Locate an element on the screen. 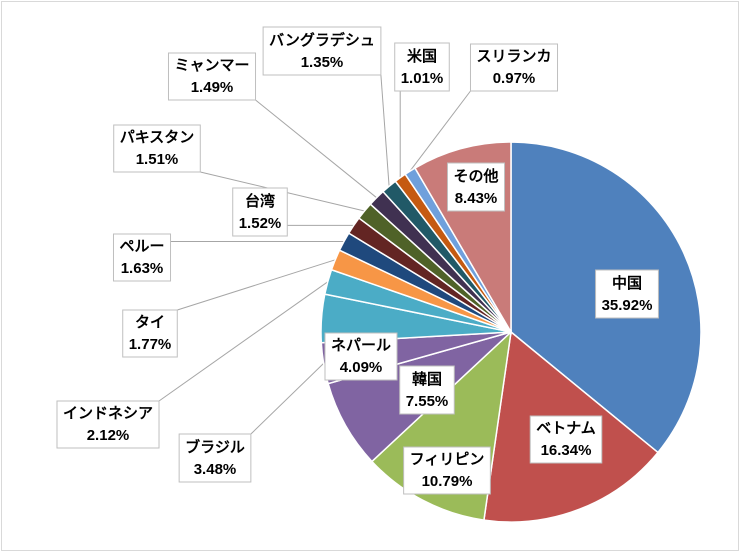  data-label-thailand: タイ 1.77% is located at coordinates (150, 333).